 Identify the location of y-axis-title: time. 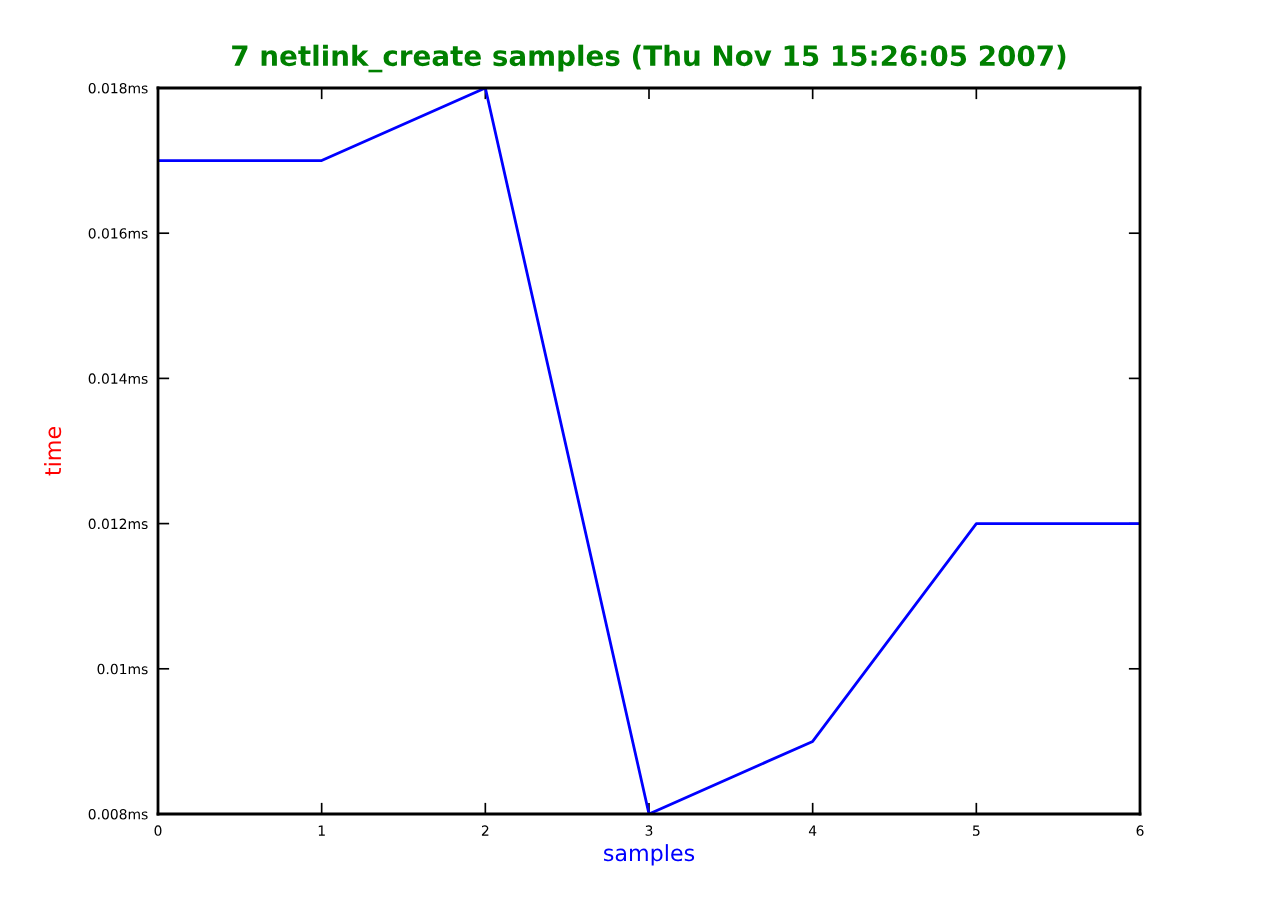
(53, 451).